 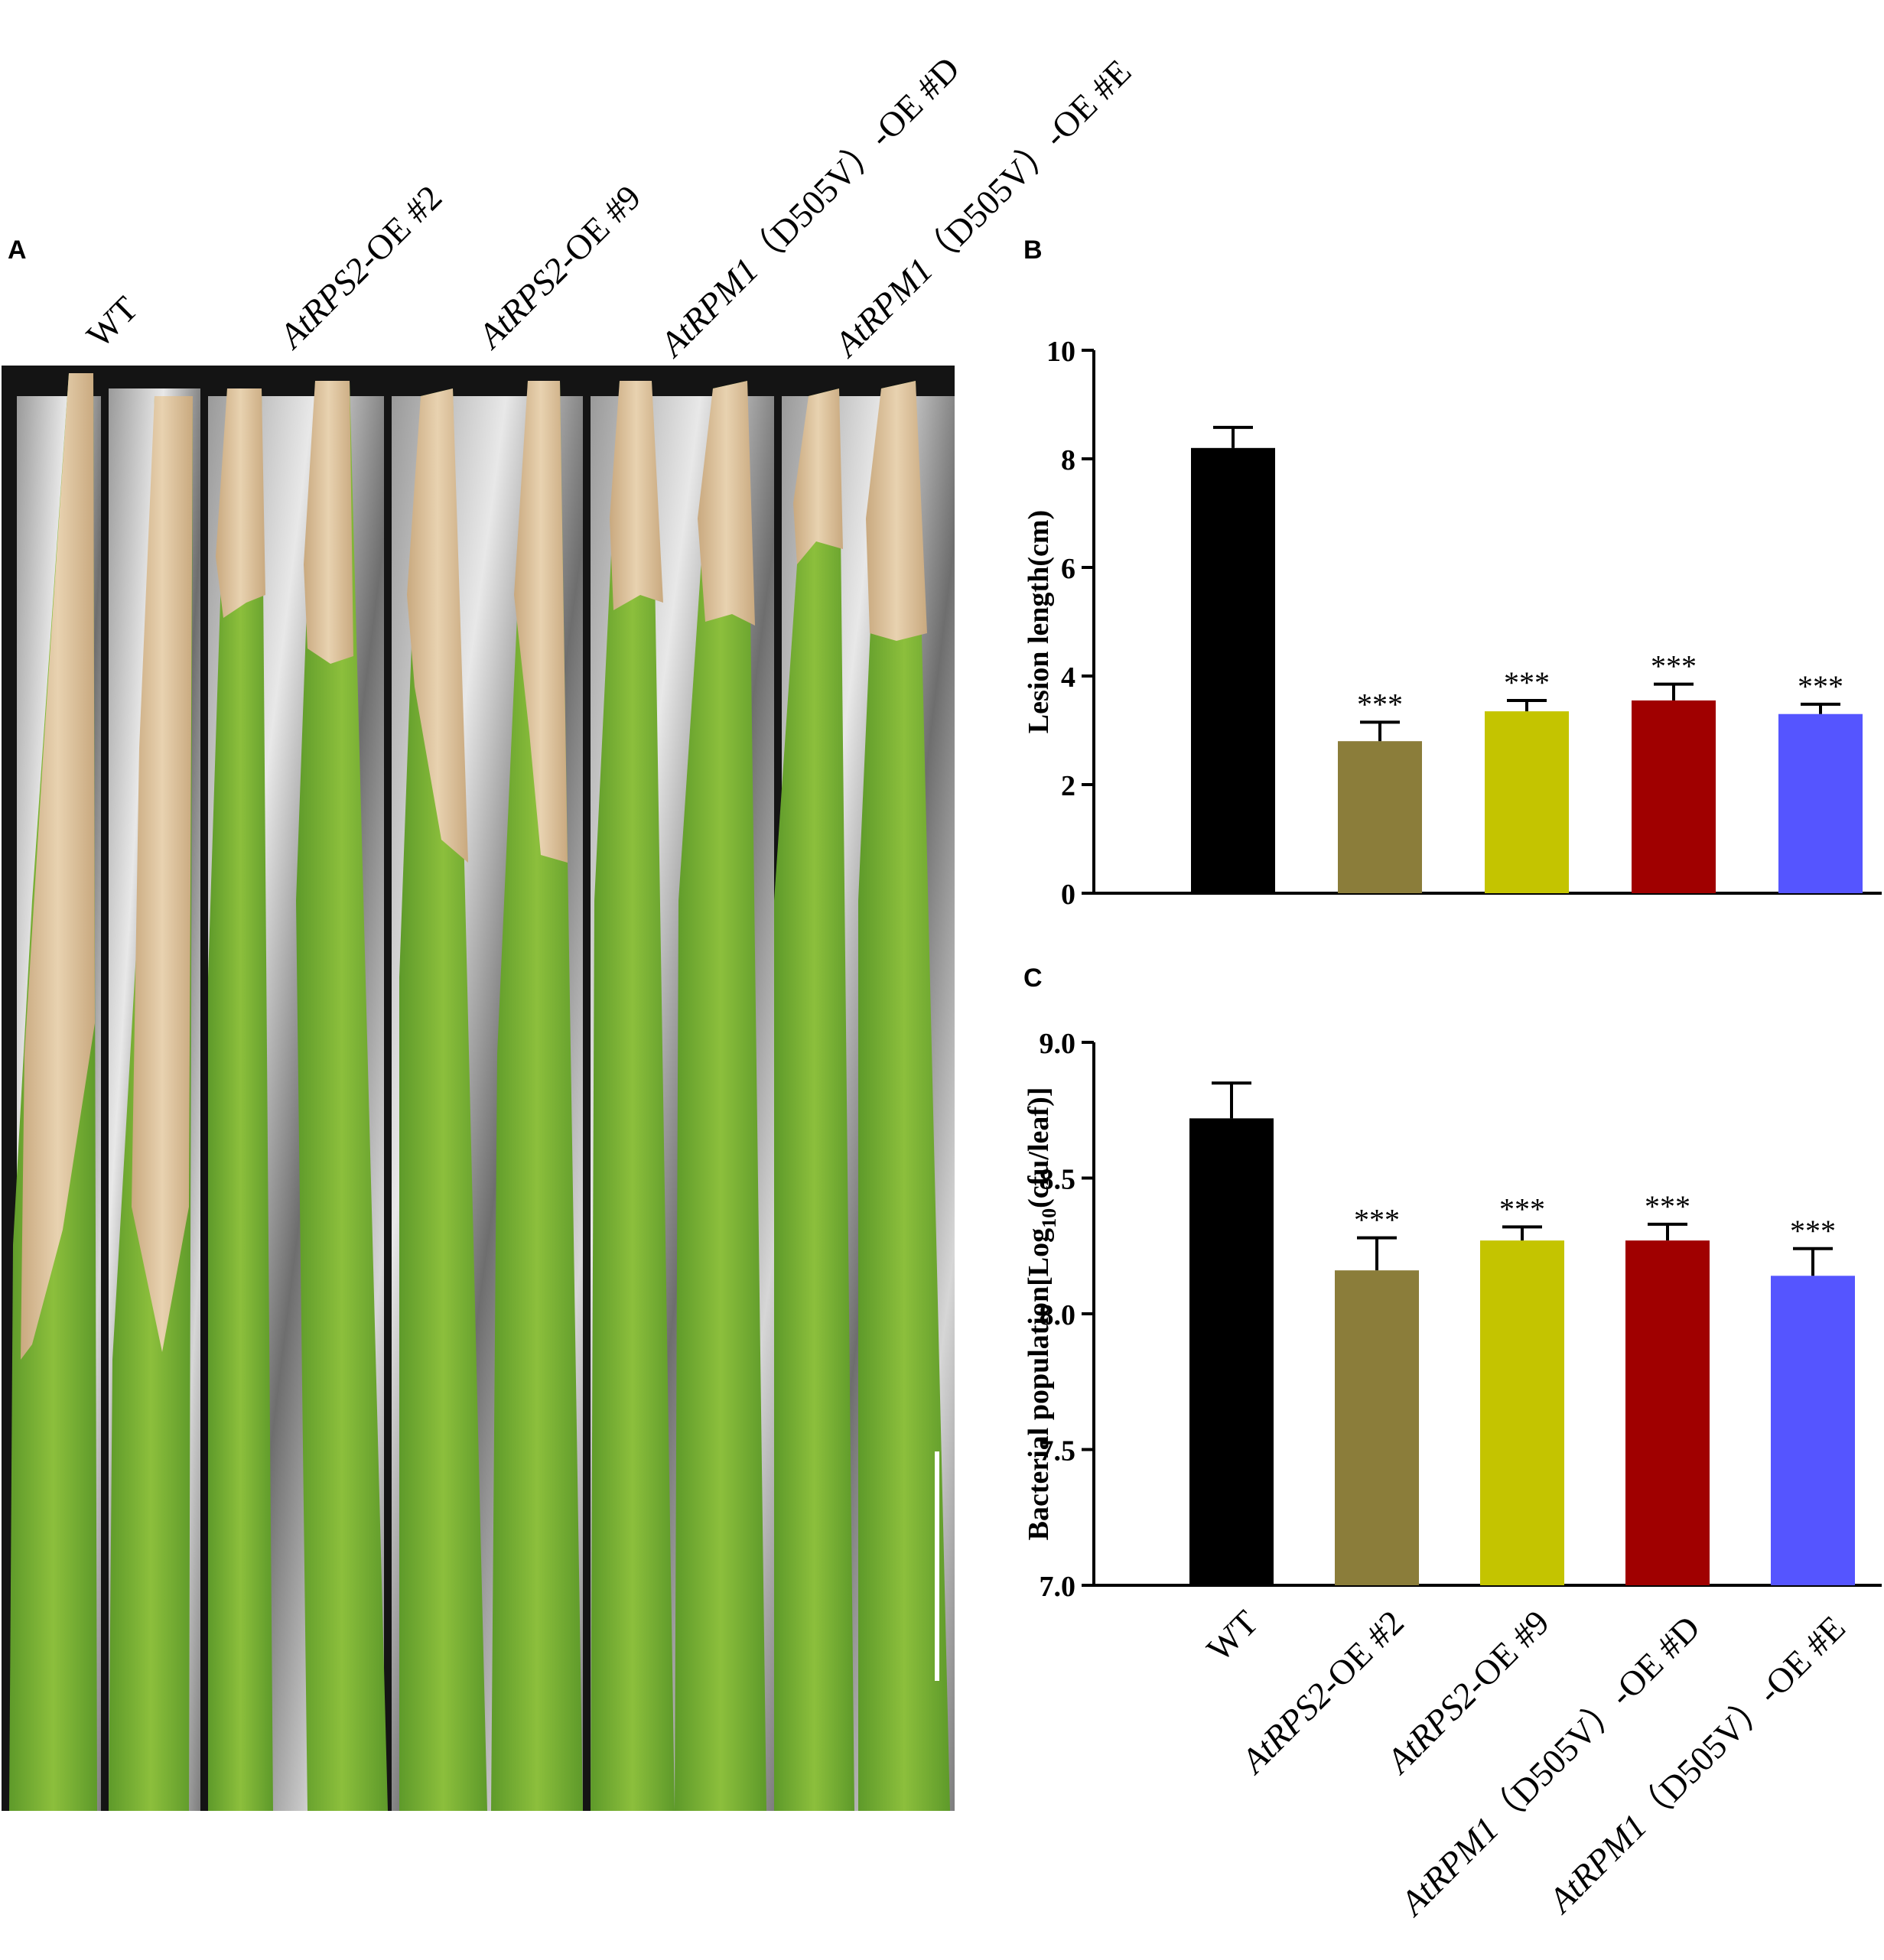 I want to click on panel-letter-c: C, so click(x=1033, y=978).